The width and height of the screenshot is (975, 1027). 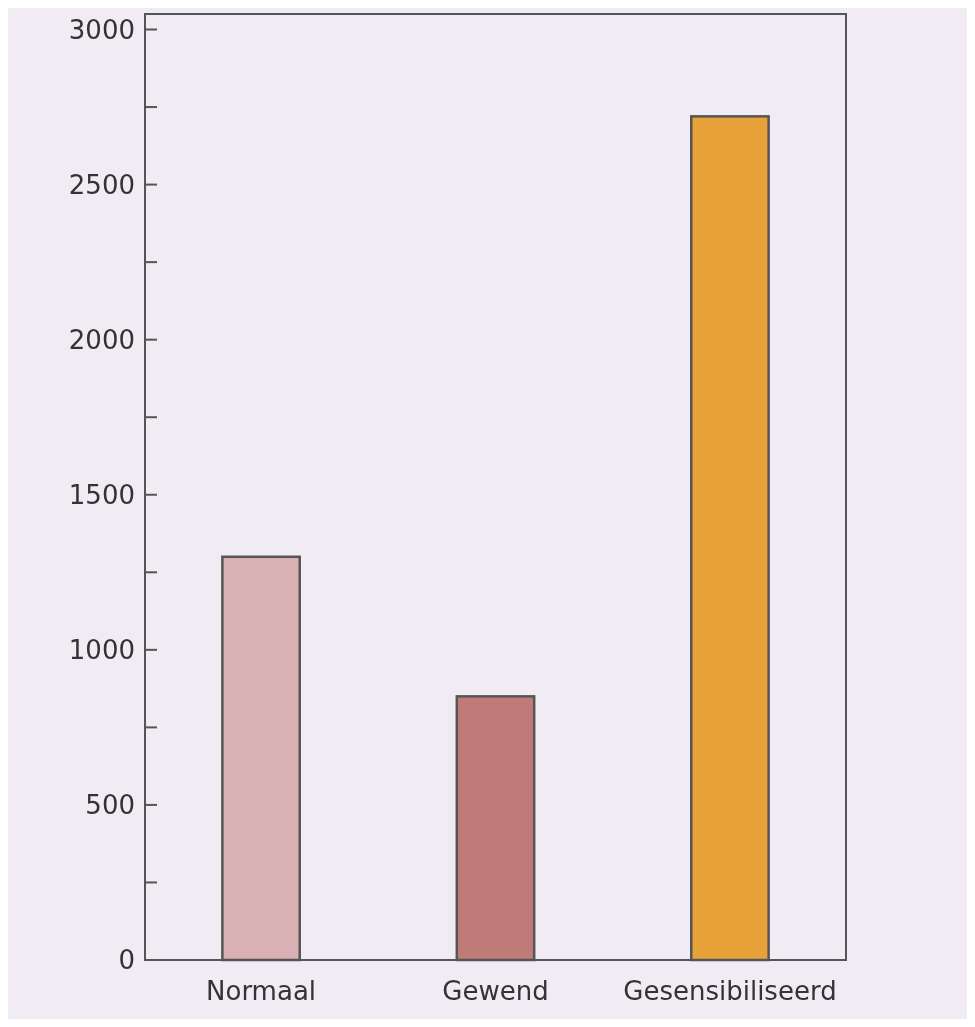 What do you see at coordinates (126, 960) in the screenshot?
I see `y-tick-label: 0` at bounding box center [126, 960].